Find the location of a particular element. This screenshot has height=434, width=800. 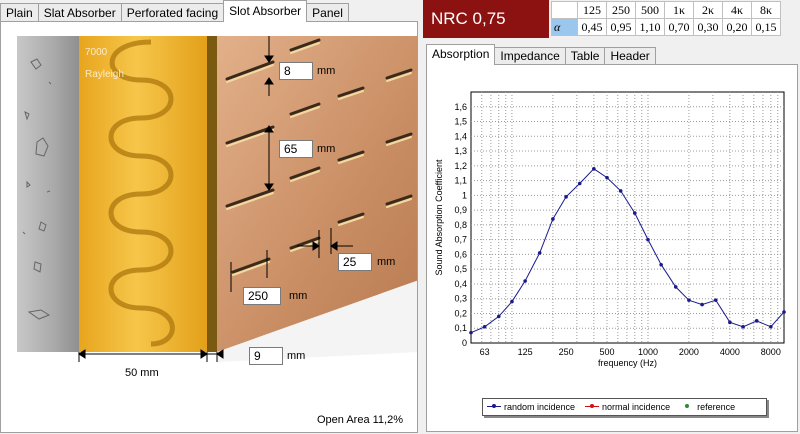

tab-perforated-facing: Perforated facing is located at coordinates (172, 12).